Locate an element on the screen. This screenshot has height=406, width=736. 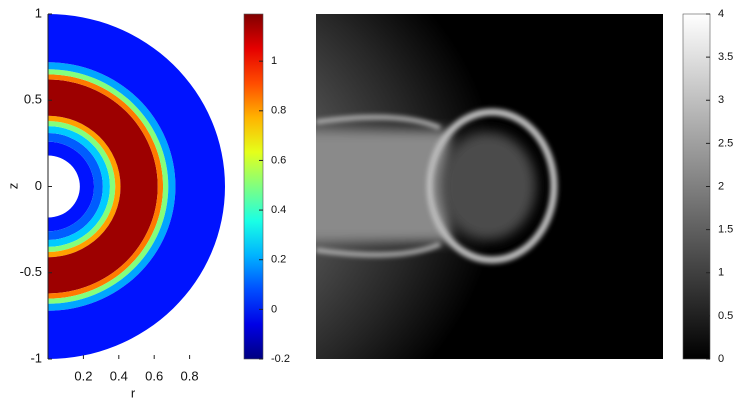
y-axis-label: z is located at coordinates (12, 186).